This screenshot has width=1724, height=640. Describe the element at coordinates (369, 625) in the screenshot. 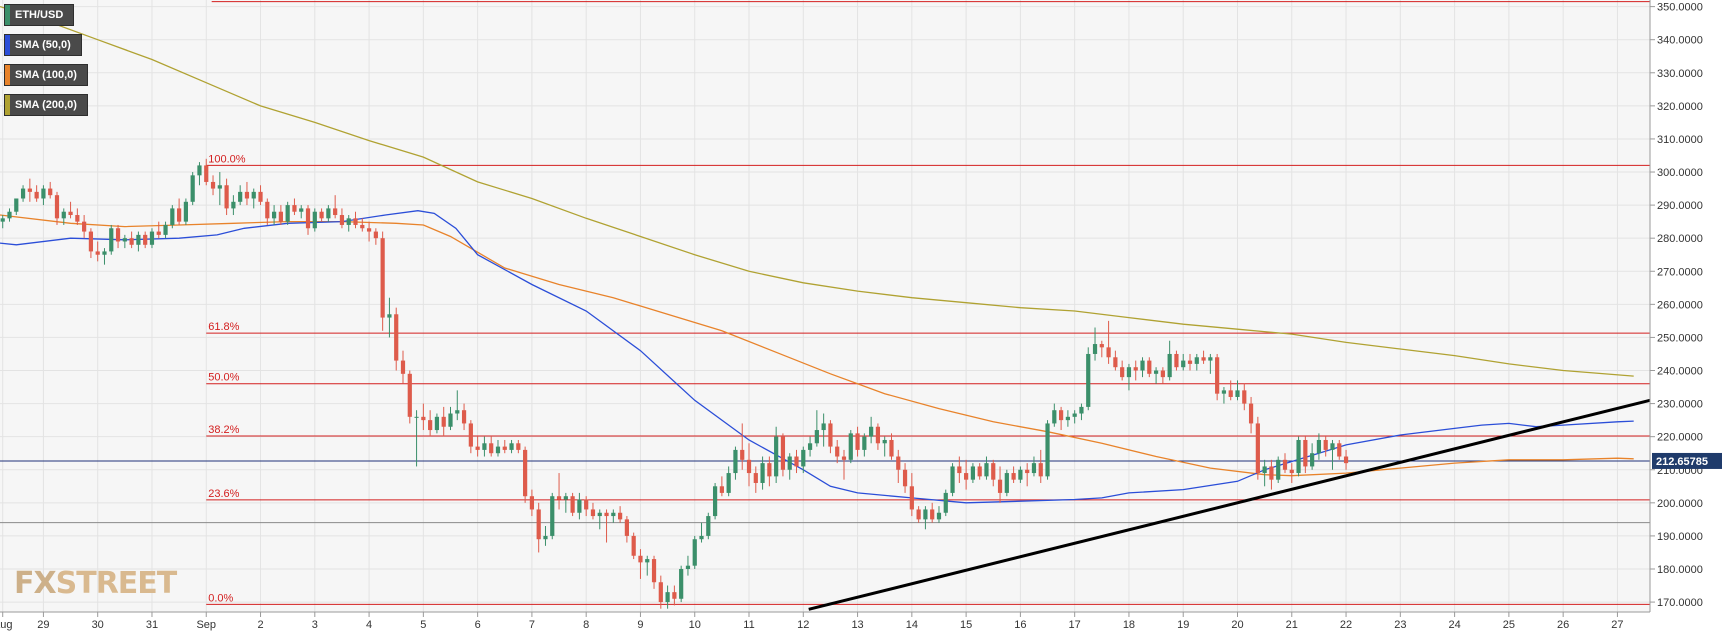

I see `x-tick-label: 4` at that location.